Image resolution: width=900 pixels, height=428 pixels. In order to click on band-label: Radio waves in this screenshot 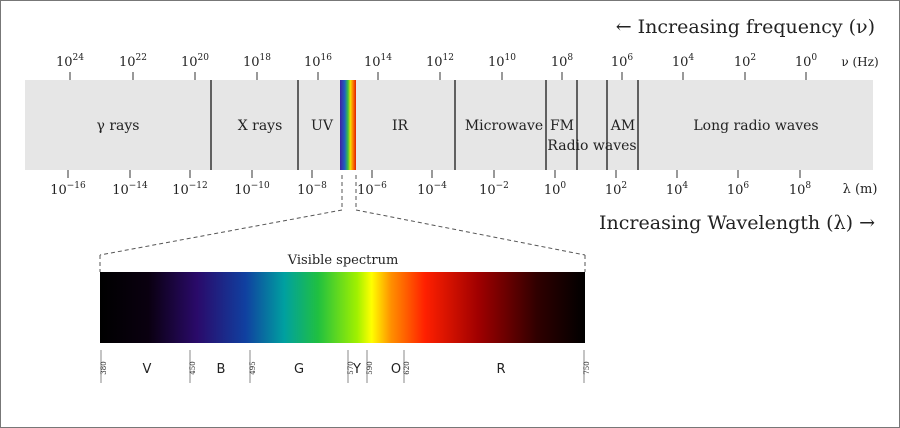, I will do `click(591, 146)`.